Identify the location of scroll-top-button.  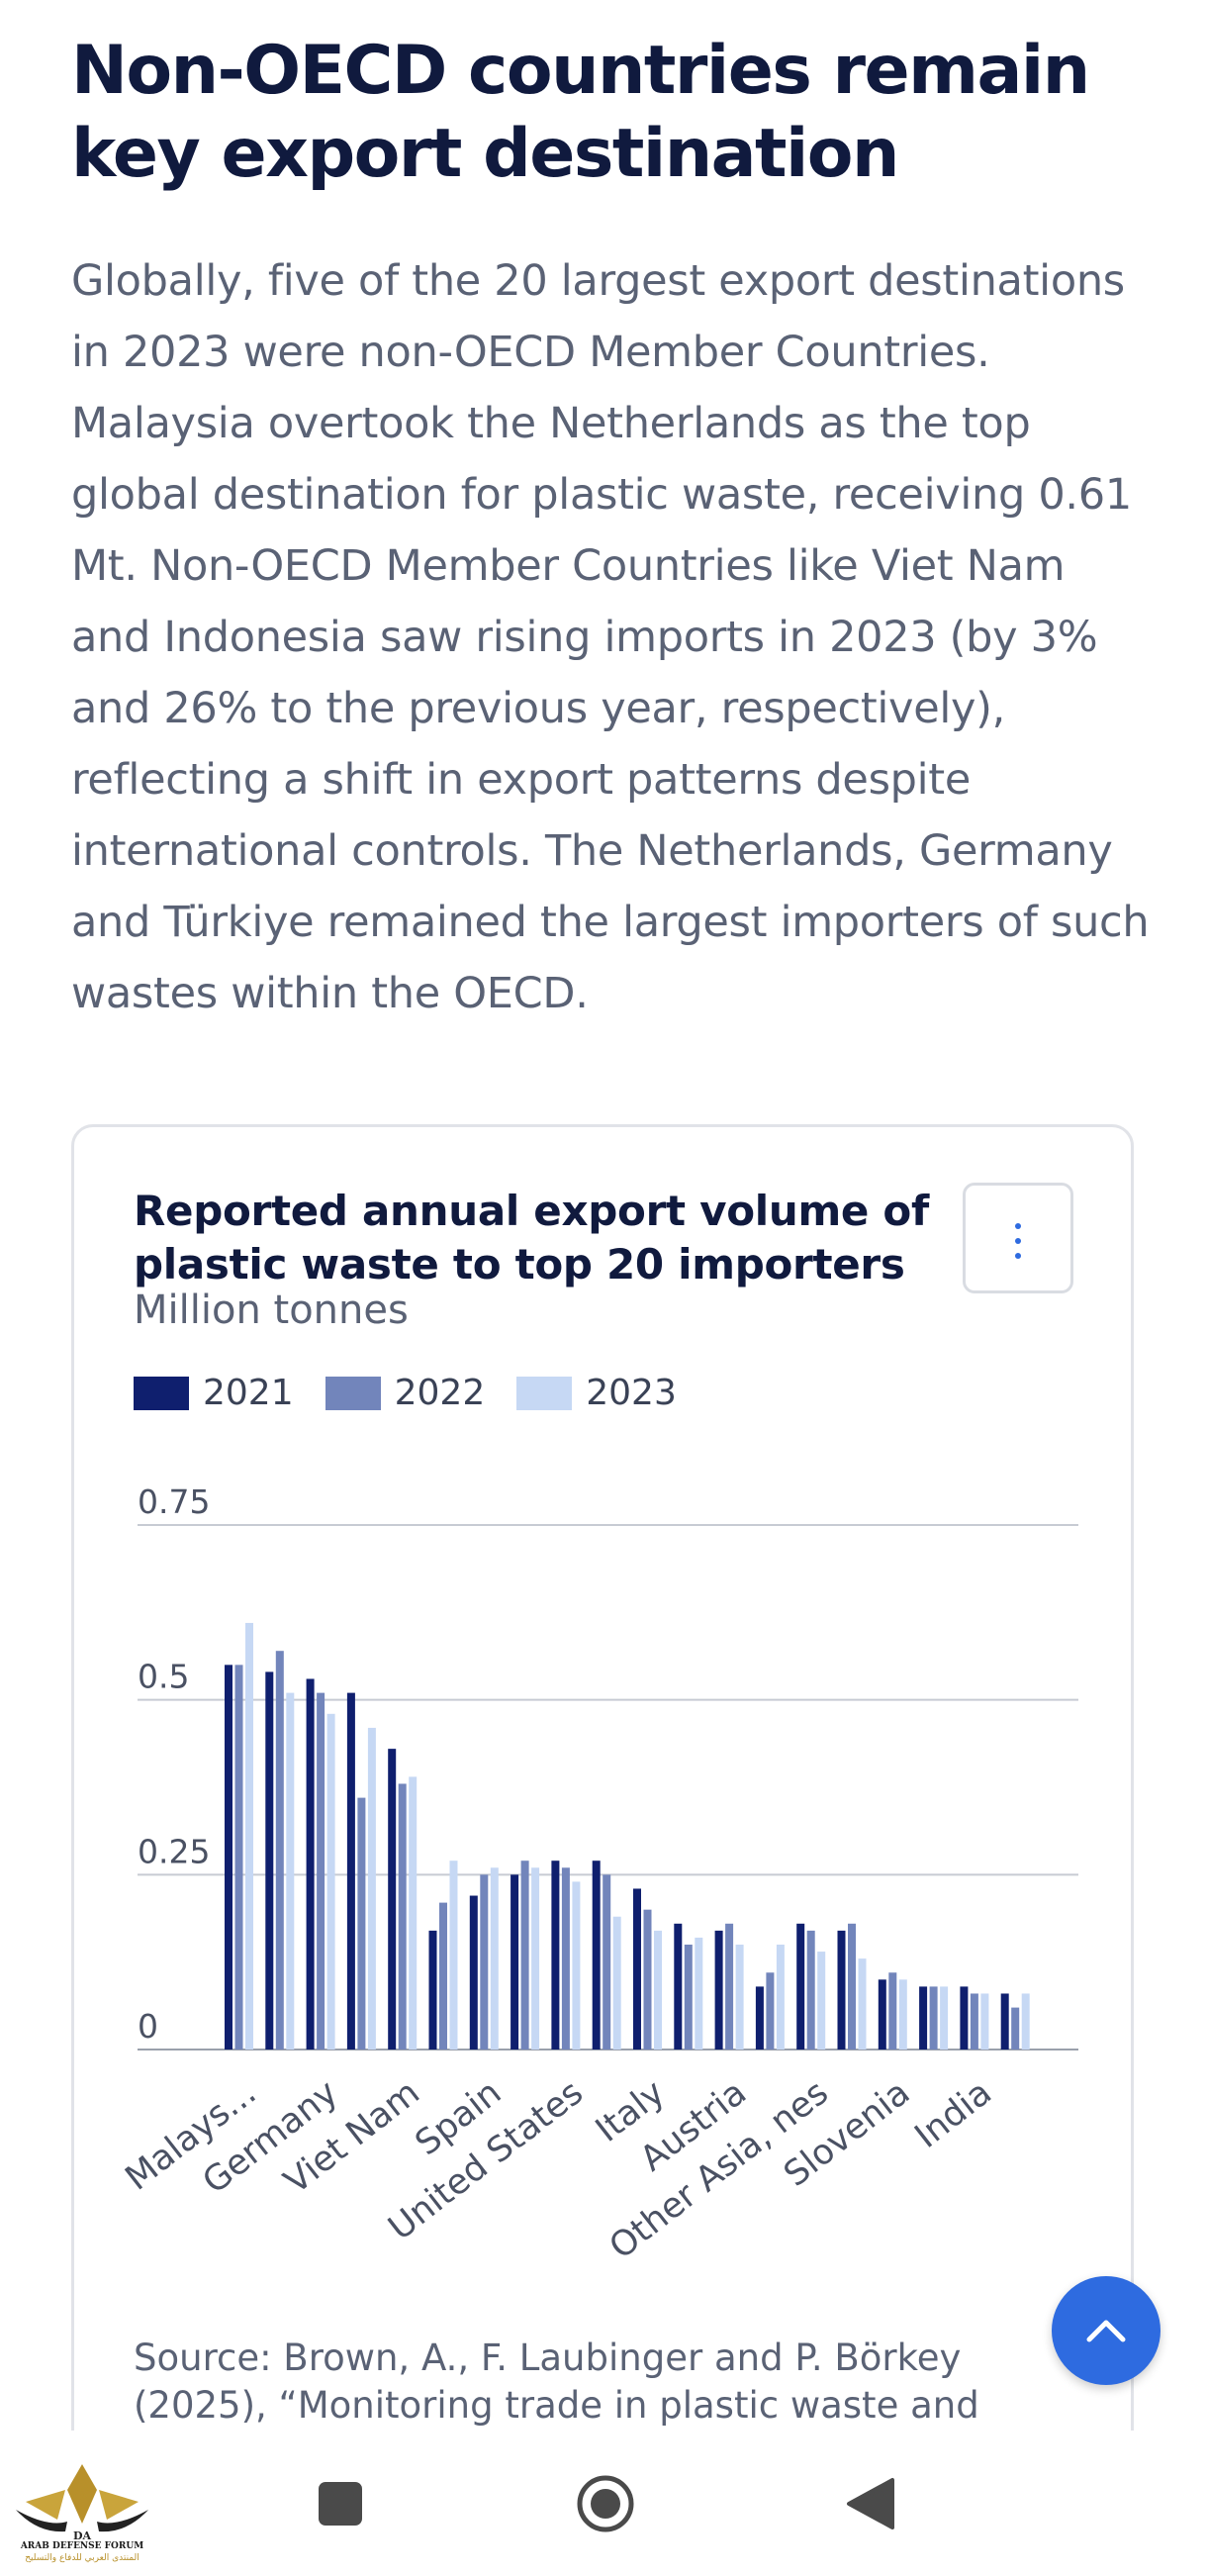
(1106, 2330).